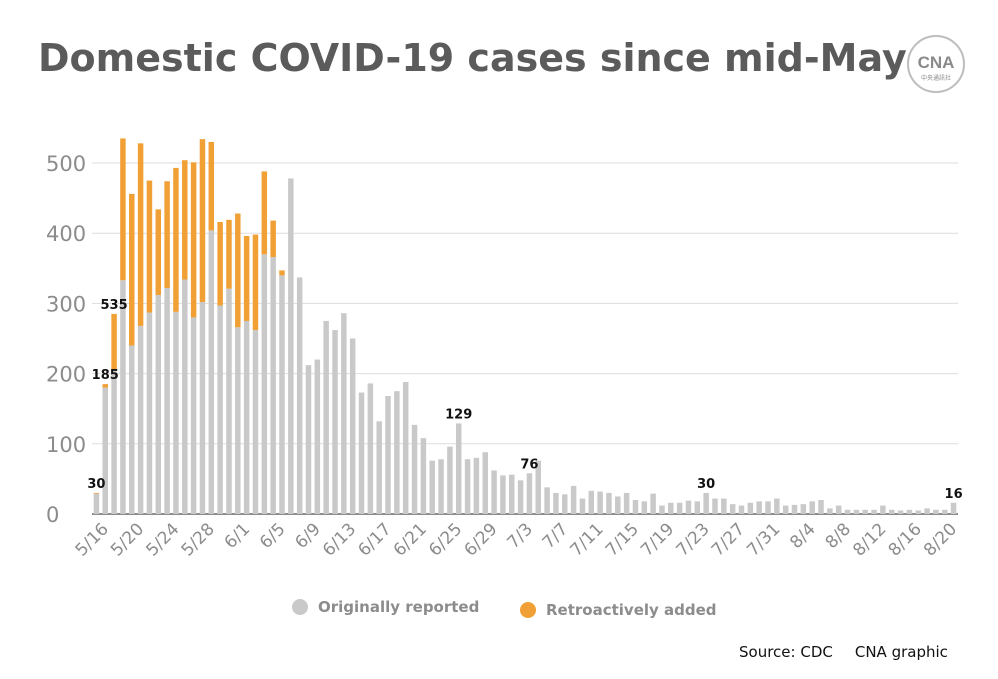 Image resolution: width=998 pixels, height=679 pixels. What do you see at coordinates (528, 610) in the screenshot?
I see `legend-swatch-retro` at bounding box center [528, 610].